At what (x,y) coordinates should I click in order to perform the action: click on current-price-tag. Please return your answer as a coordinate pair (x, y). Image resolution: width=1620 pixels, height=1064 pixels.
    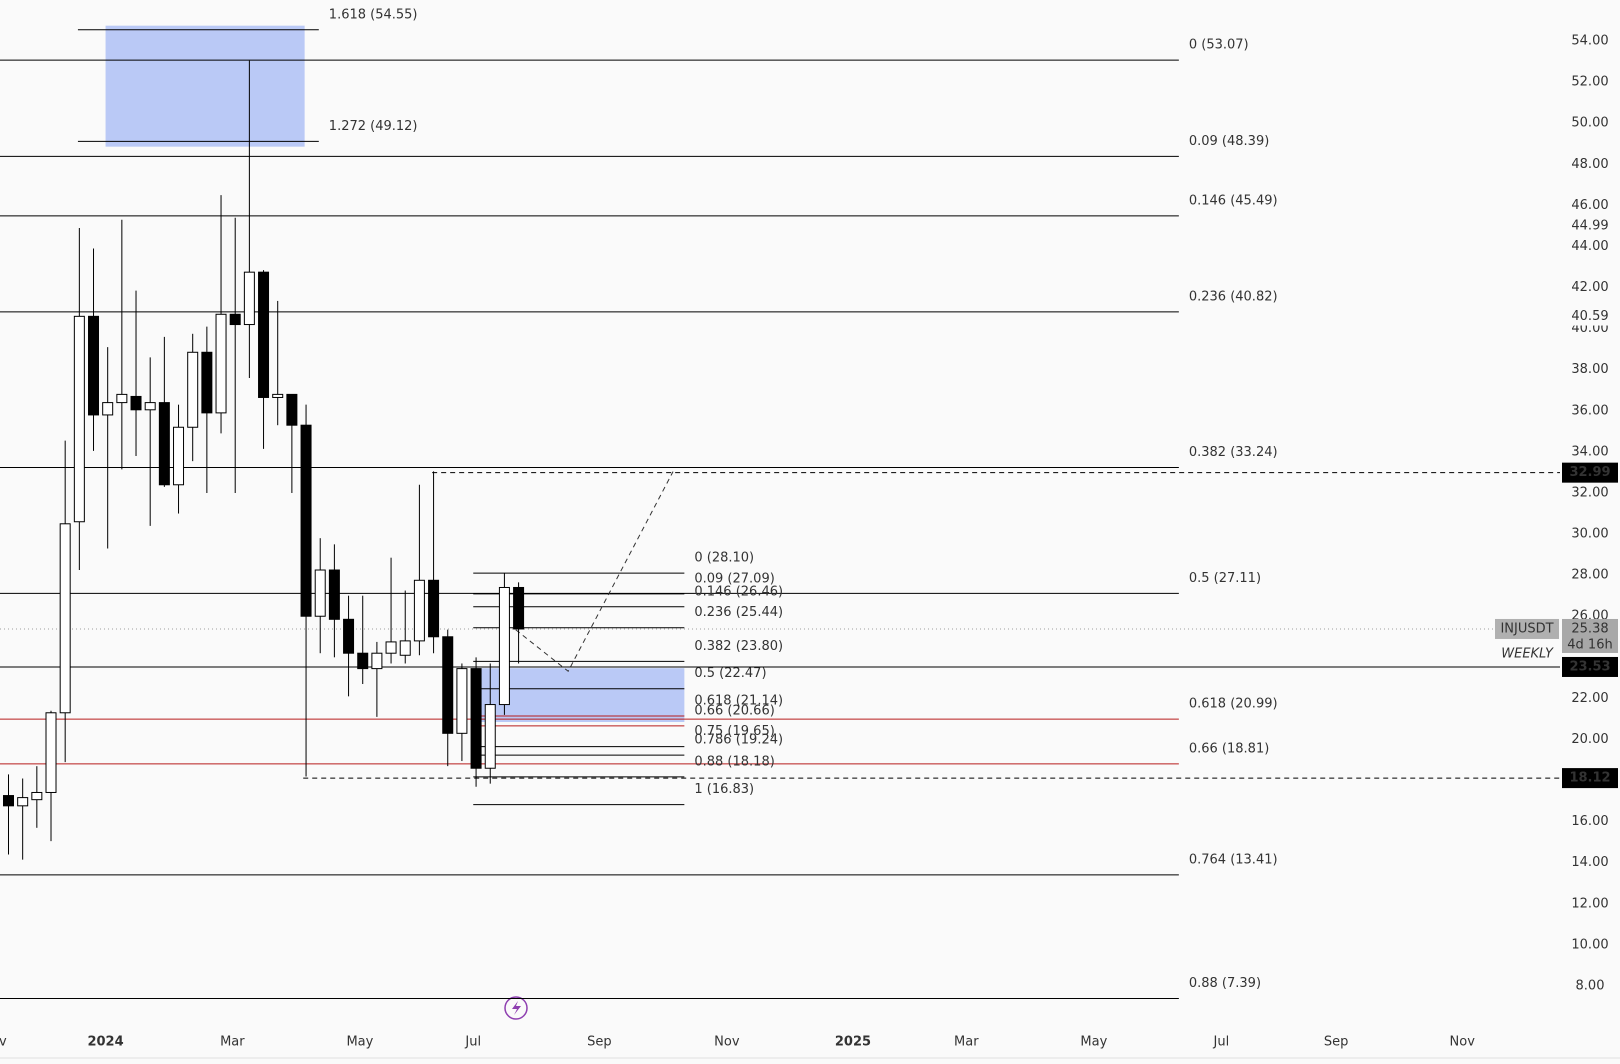
    Looking at the image, I should click on (1590, 635).